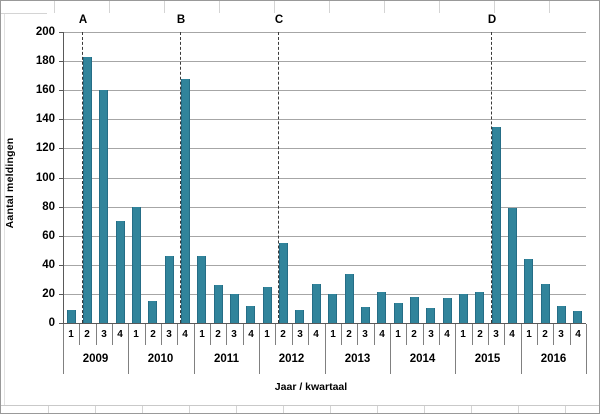  Describe the element at coordinates (71, 316) in the screenshot. I see `bar-2009-q1` at that location.